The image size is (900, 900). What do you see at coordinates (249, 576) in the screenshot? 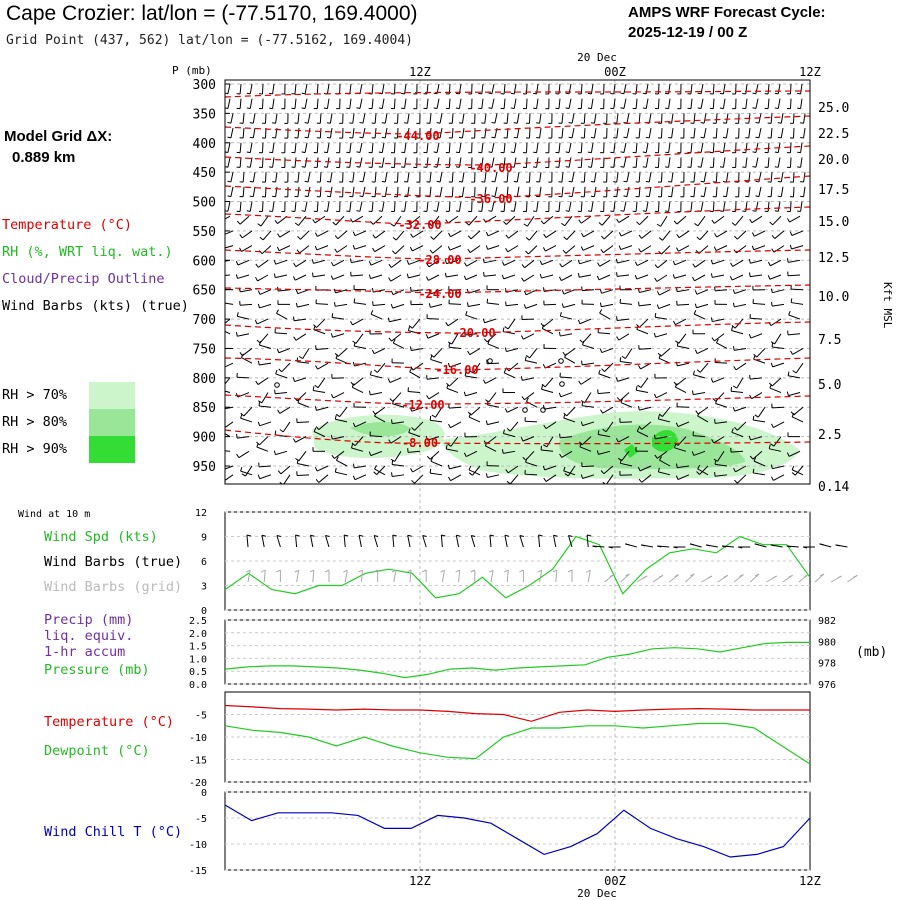
I see `surface-barb-grid` at bounding box center [249, 576].